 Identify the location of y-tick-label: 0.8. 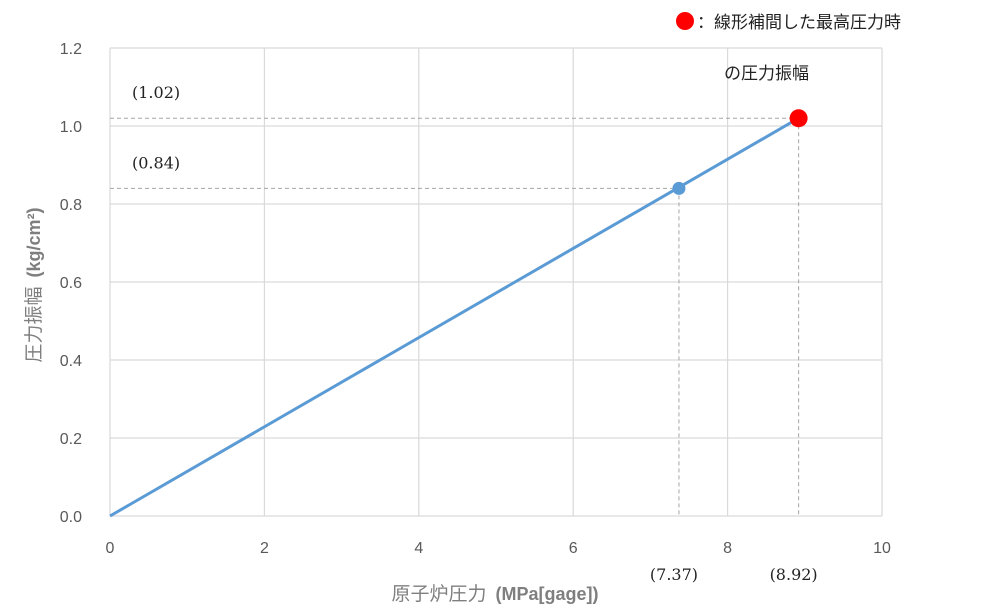
(71, 205).